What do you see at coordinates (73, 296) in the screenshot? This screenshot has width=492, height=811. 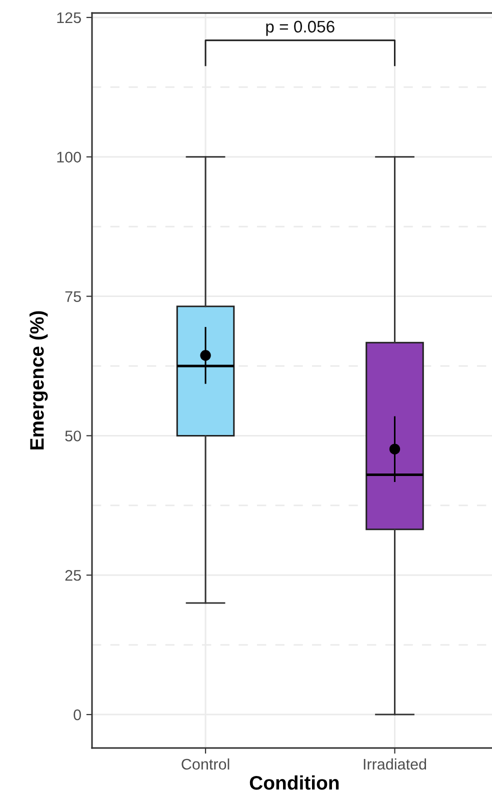 I see `y-tick-label: 75` at bounding box center [73, 296].